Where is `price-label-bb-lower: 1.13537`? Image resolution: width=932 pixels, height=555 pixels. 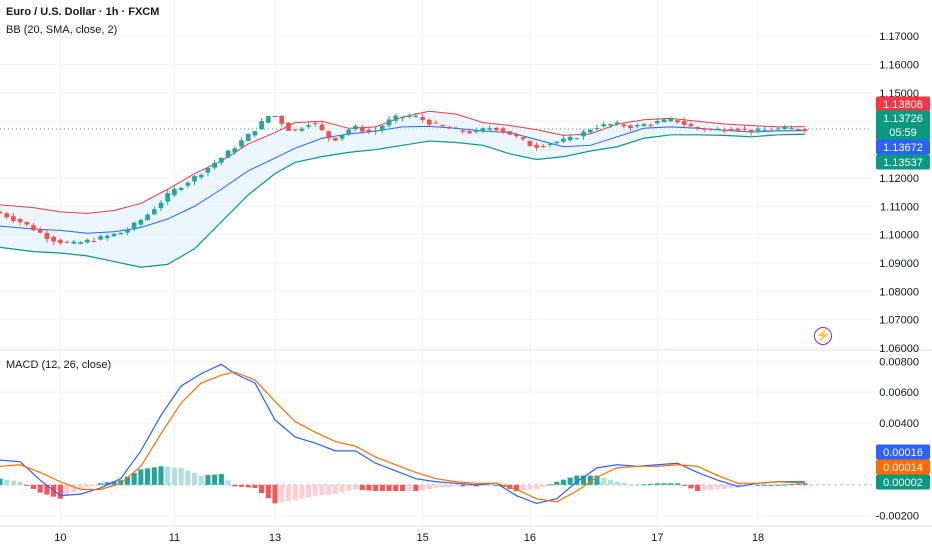 price-label-bb-lower: 1.13537 is located at coordinates (903, 163).